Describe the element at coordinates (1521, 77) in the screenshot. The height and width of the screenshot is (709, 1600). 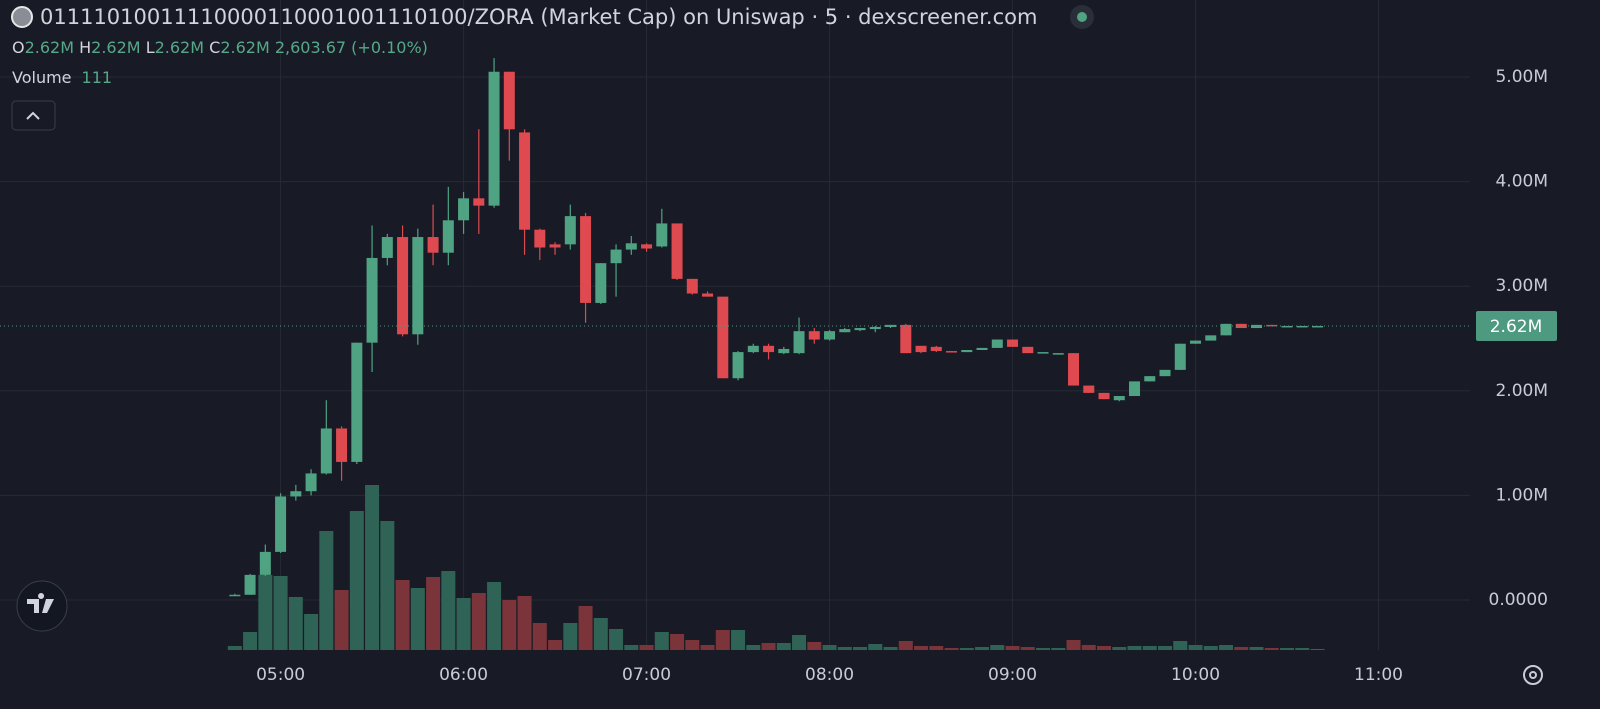
I see `y-tick-label: 5.00M` at that location.